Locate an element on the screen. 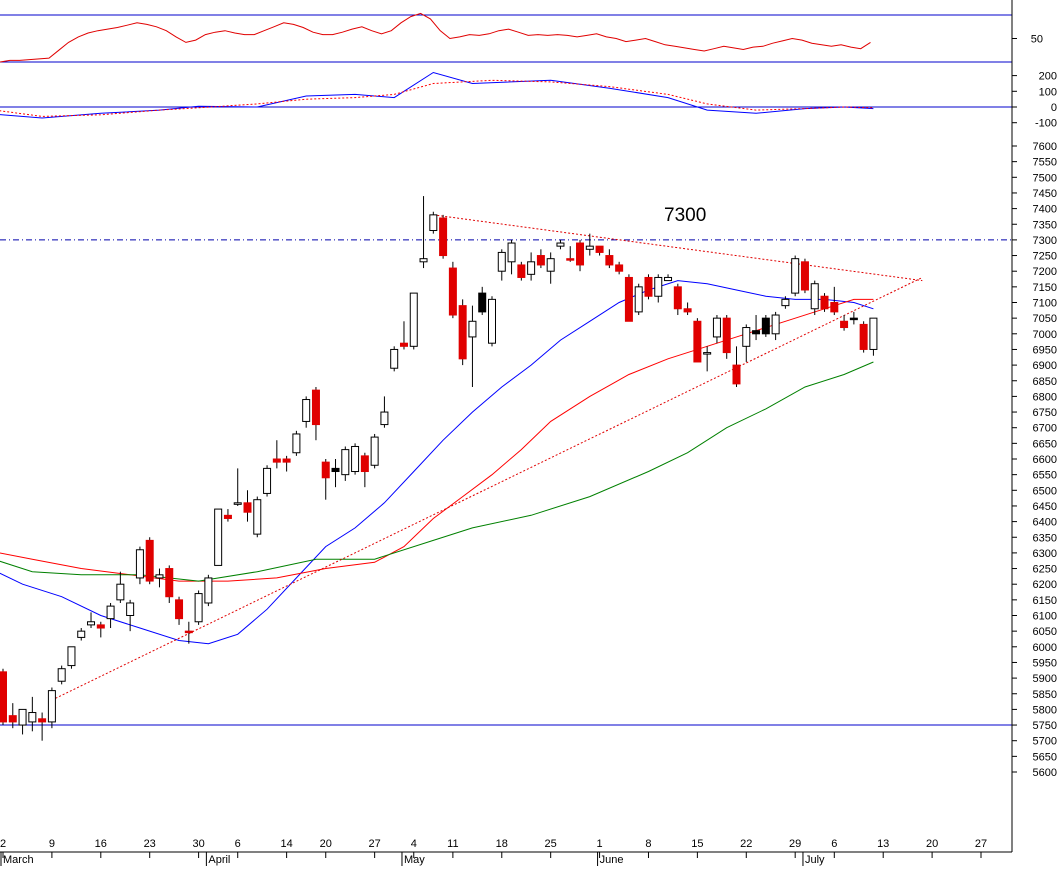  x-tick-label: 29 is located at coordinates (795, 844).